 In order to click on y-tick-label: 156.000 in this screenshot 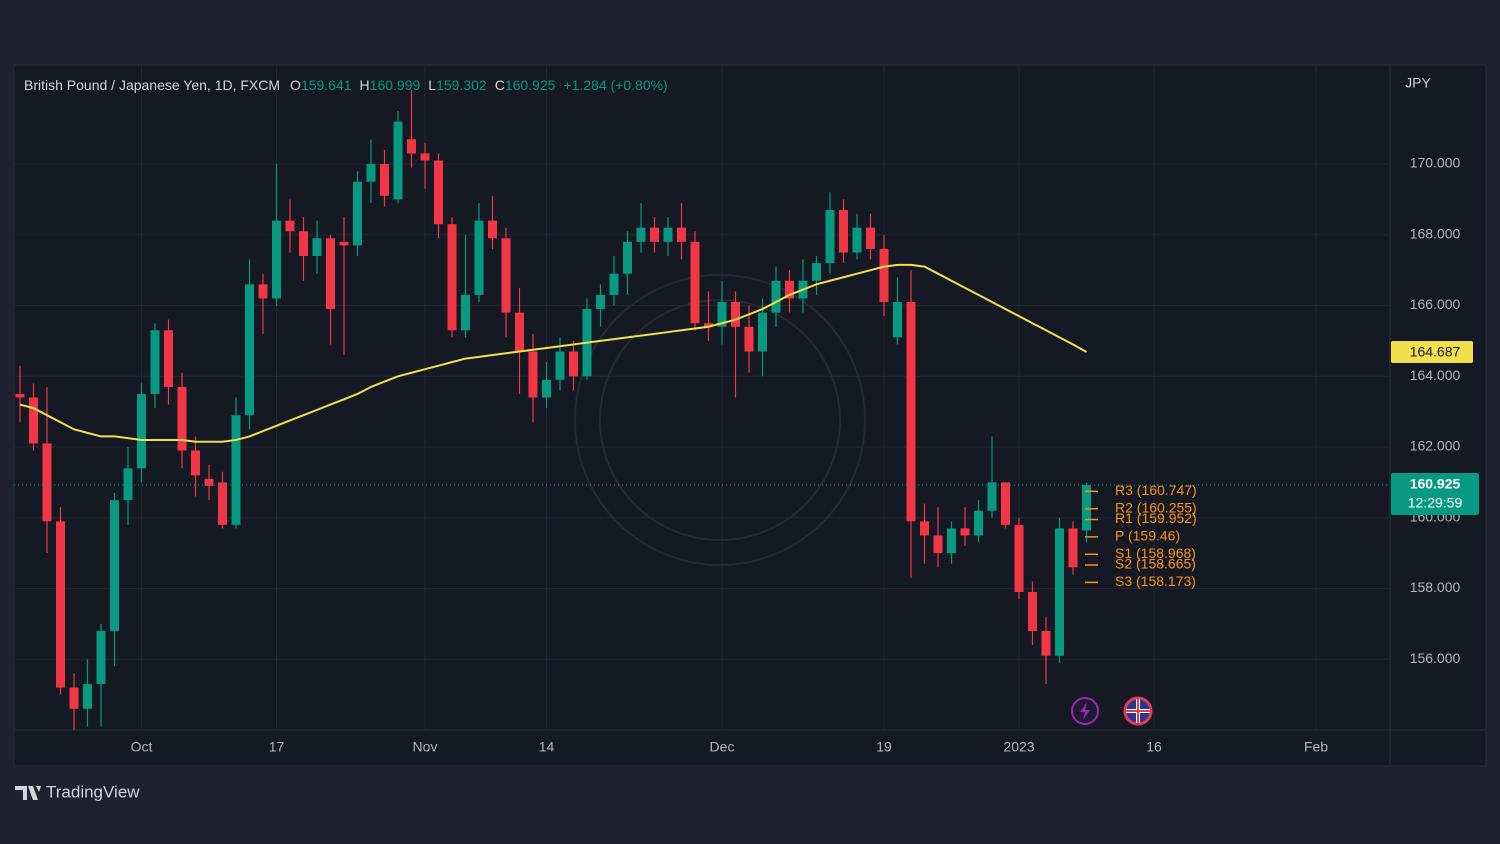, I will do `click(1435, 658)`.